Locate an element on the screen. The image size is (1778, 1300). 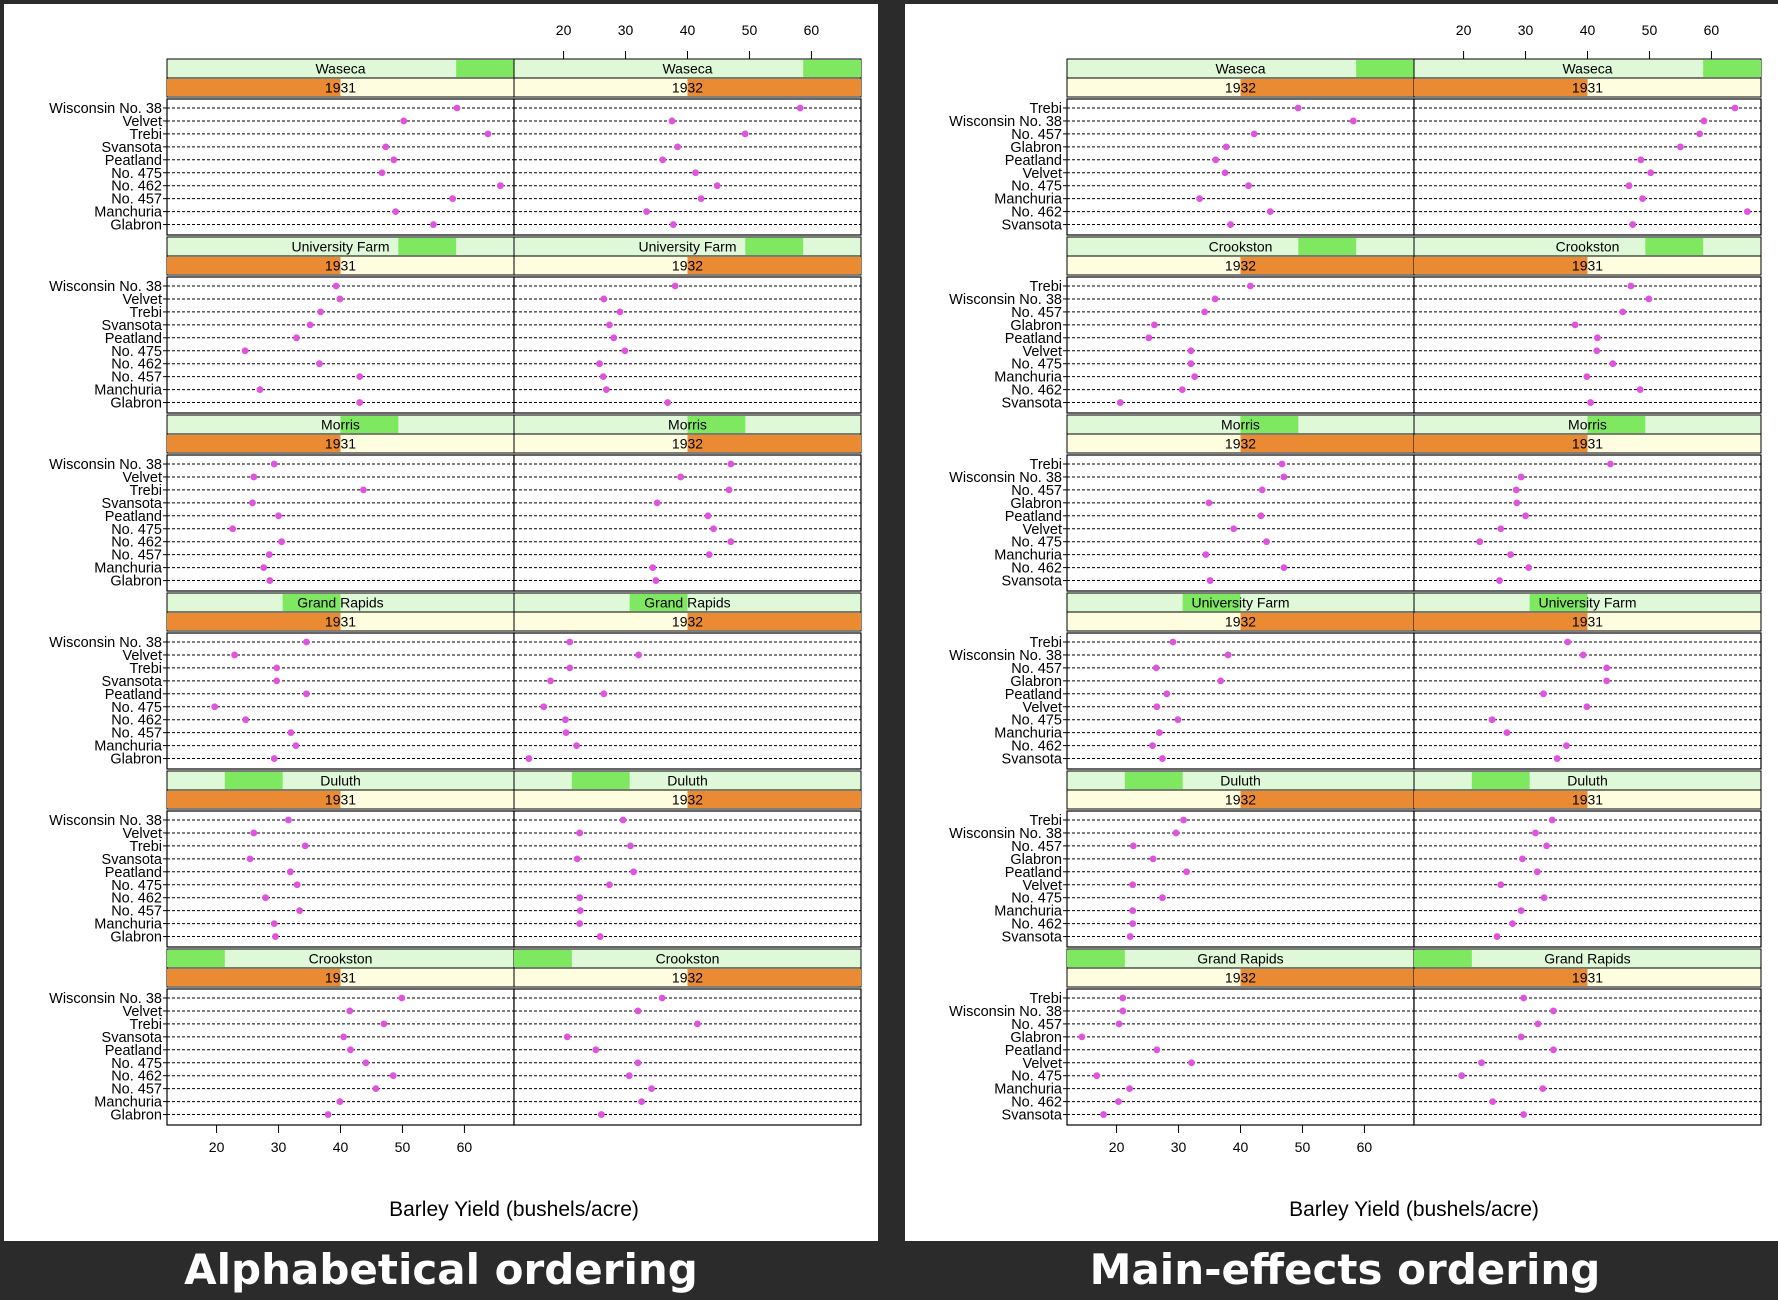
variety-label: Svansota is located at coordinates (1032, 404).